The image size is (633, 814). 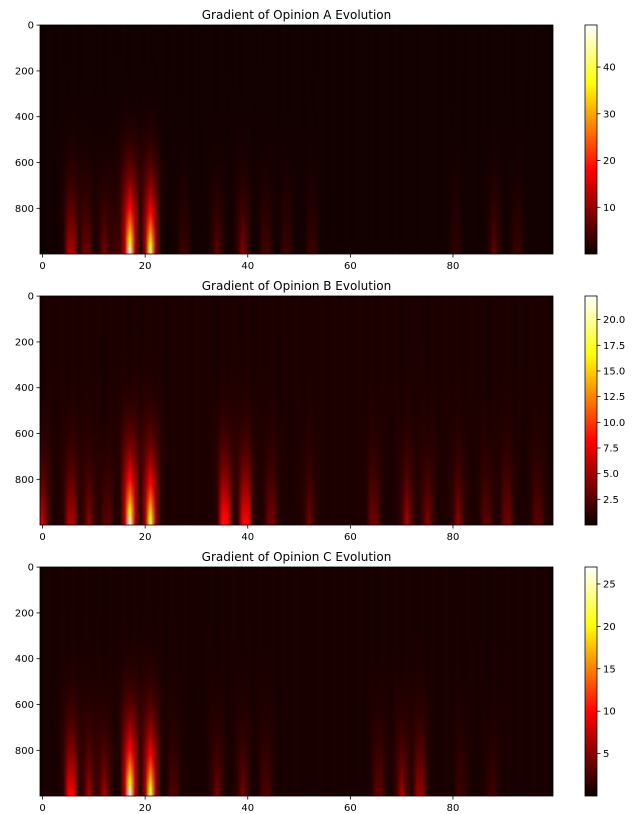 I want to click on colorbar-tick-label: 25, so click(x=609, y=584).